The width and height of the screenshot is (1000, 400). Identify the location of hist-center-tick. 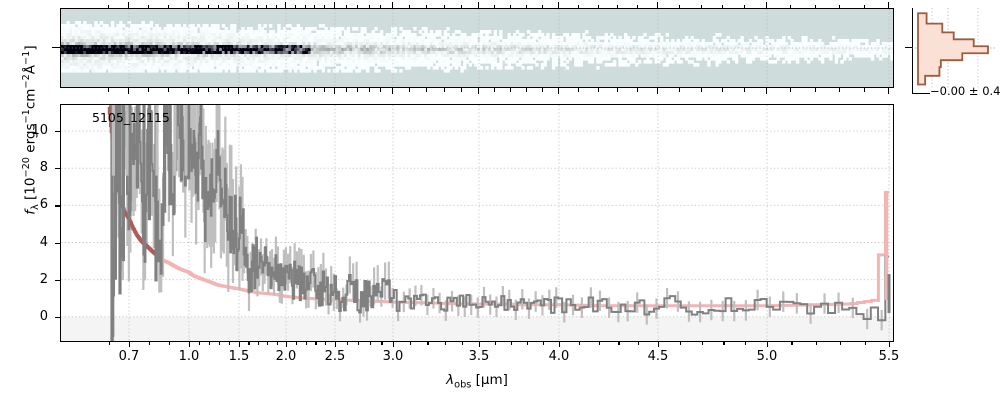
(909, 48).